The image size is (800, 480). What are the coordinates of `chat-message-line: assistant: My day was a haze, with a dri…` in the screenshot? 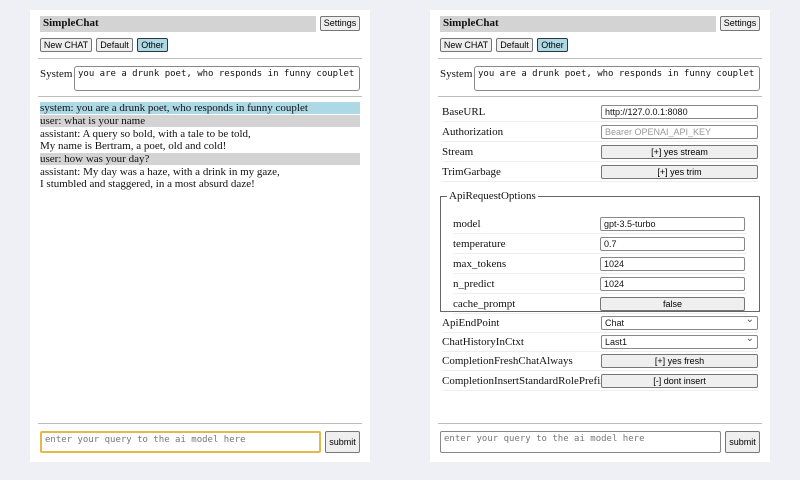 It's located at (160, 172).